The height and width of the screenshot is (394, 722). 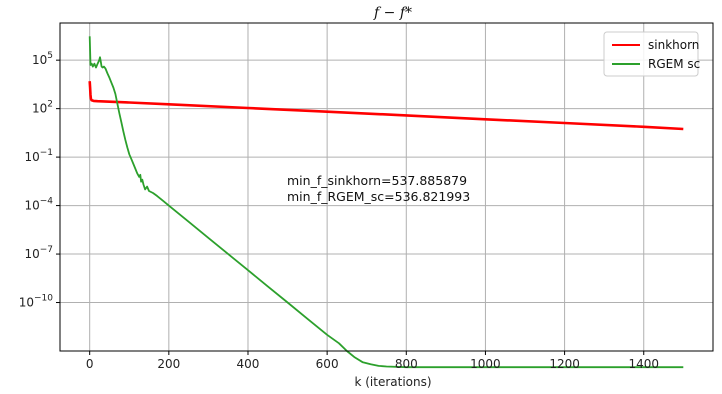 What do you see at coordinates (378, 196) in the screenshot?
I see `annotation-min-rgem: min_f_RGEM_sc=536.821993` at bounding box center [378, 196].